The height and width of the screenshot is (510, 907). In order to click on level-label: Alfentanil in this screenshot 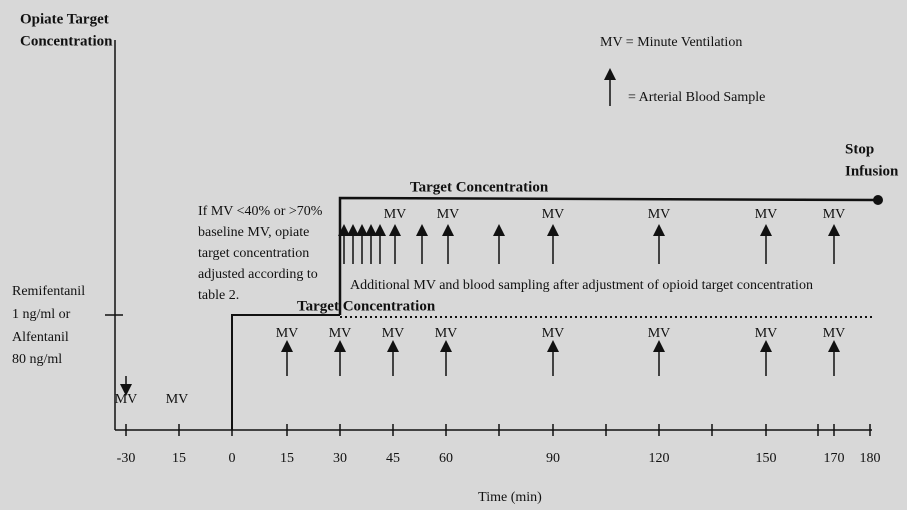, I will do `click(40, 337)`.